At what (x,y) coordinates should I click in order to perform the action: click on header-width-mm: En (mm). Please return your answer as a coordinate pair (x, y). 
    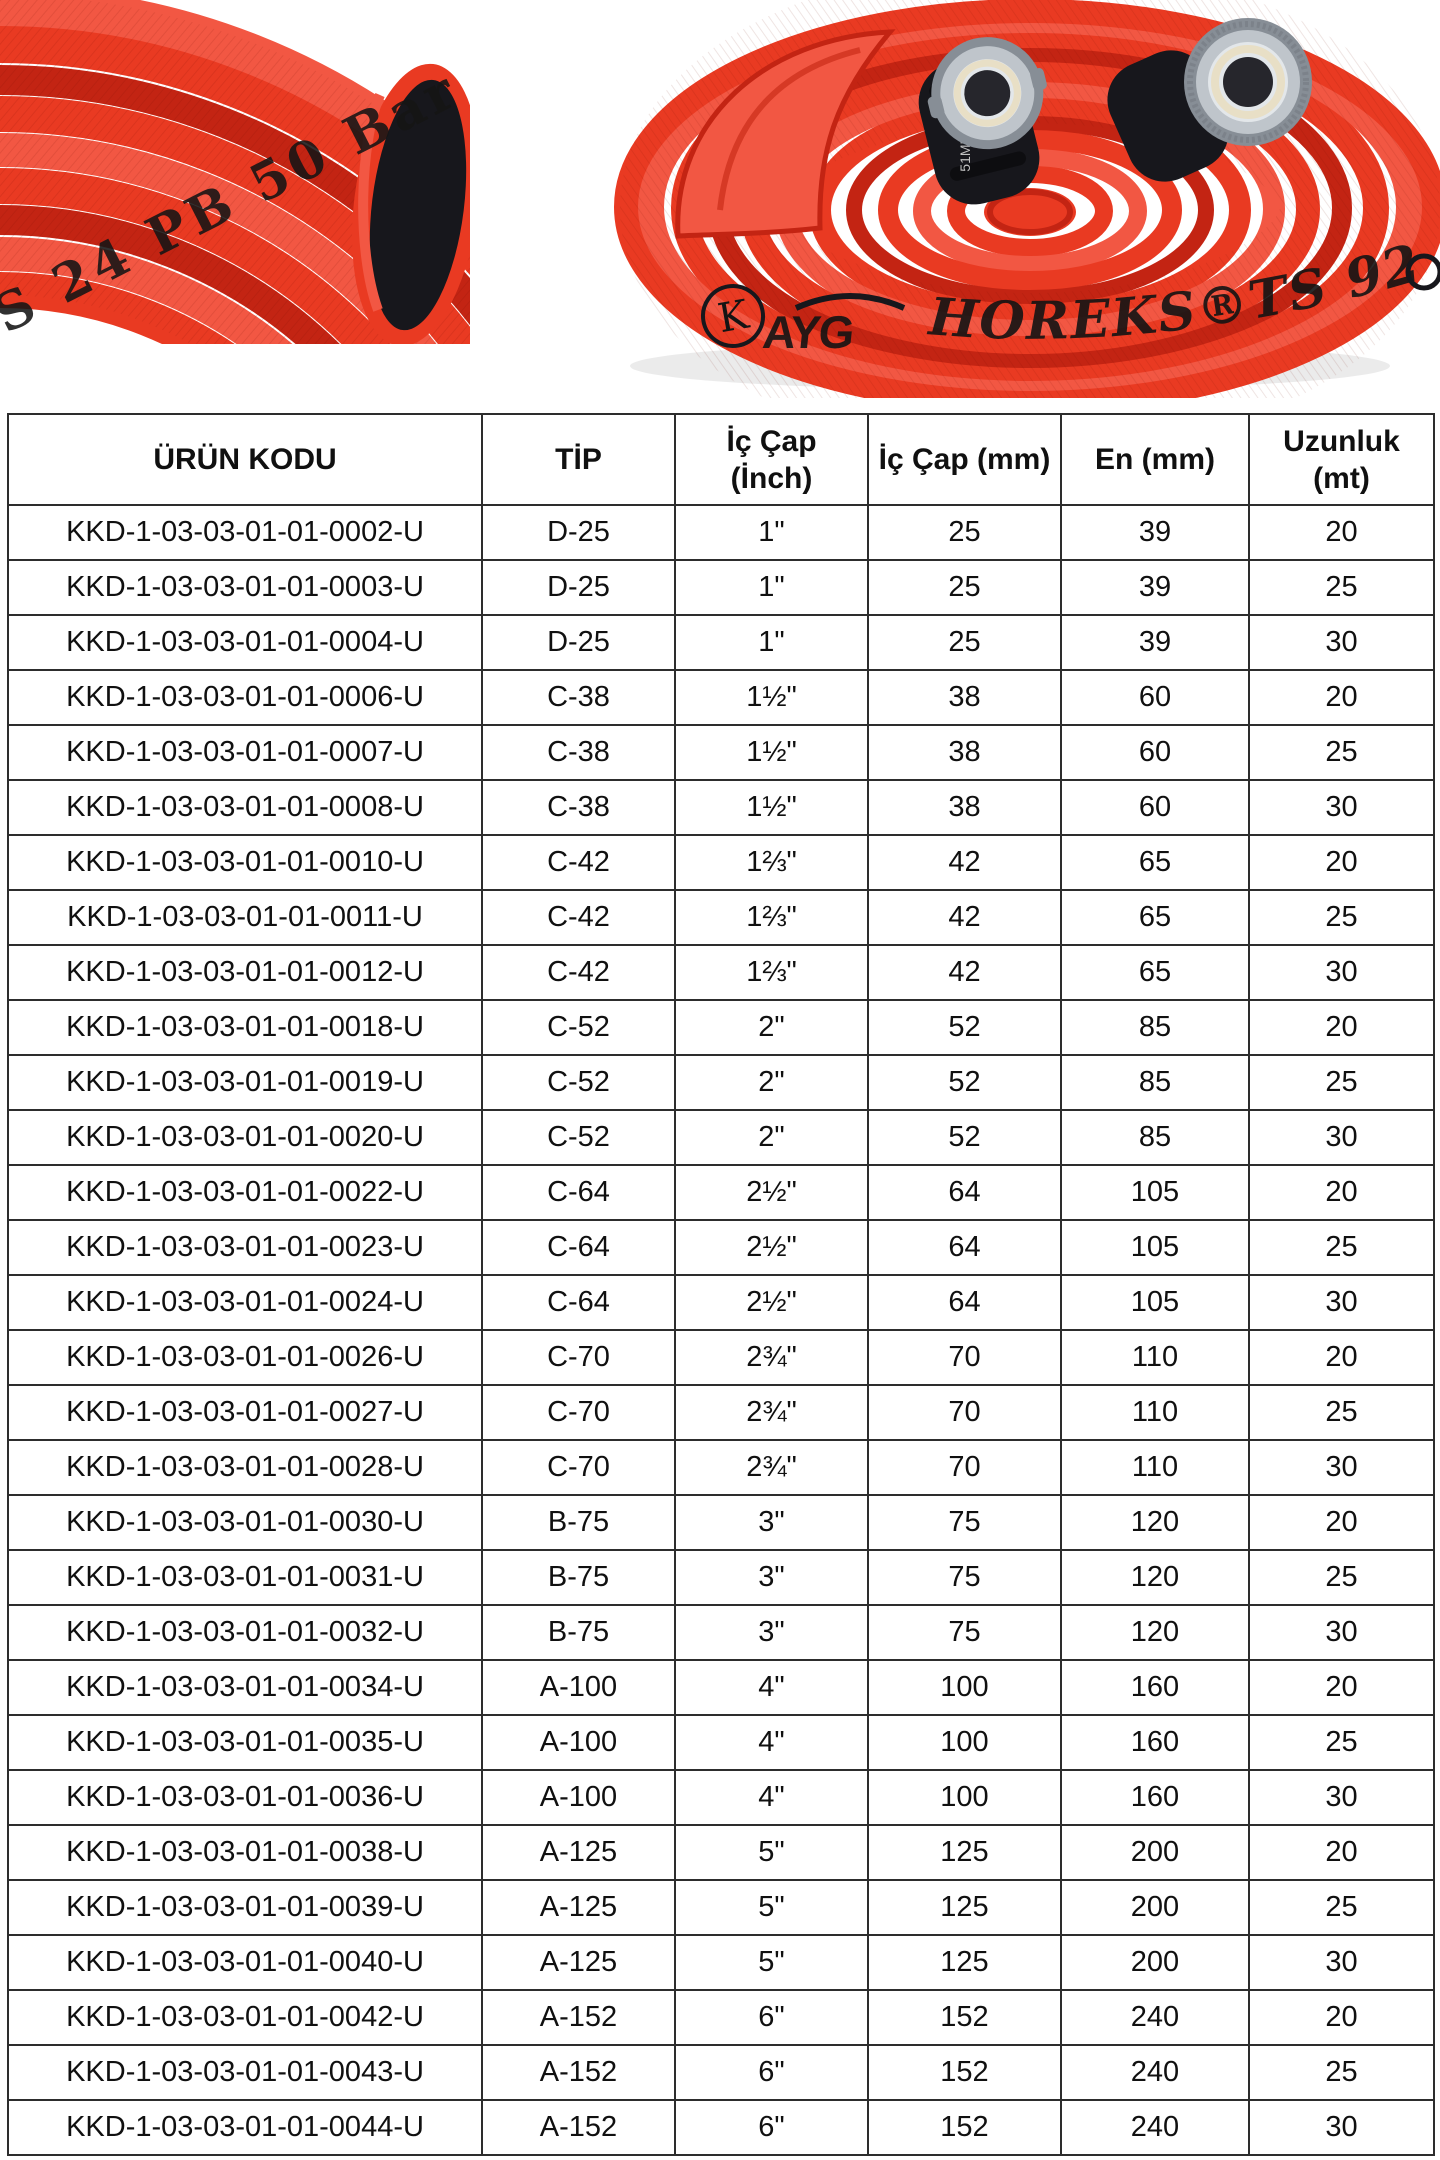
    Looking at the image, I should click on (1155, 459).